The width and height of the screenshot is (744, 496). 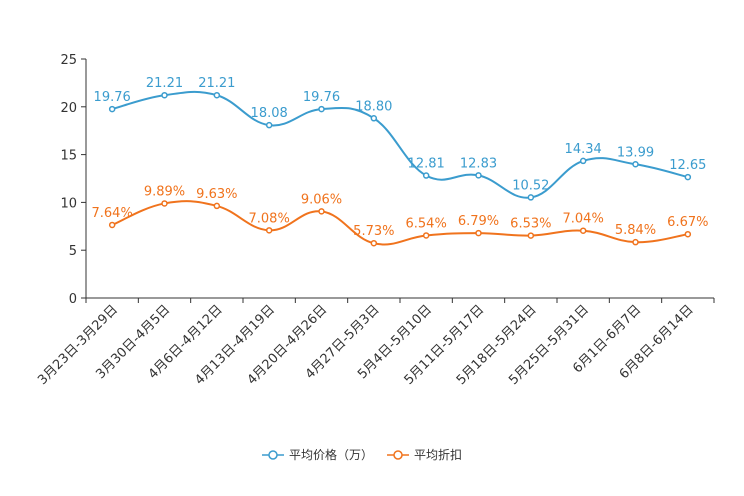 What do you see at coordinates (530, 224) in the screenshot?
I see `data-label: 6.53%` at bounding box center [530, 224].